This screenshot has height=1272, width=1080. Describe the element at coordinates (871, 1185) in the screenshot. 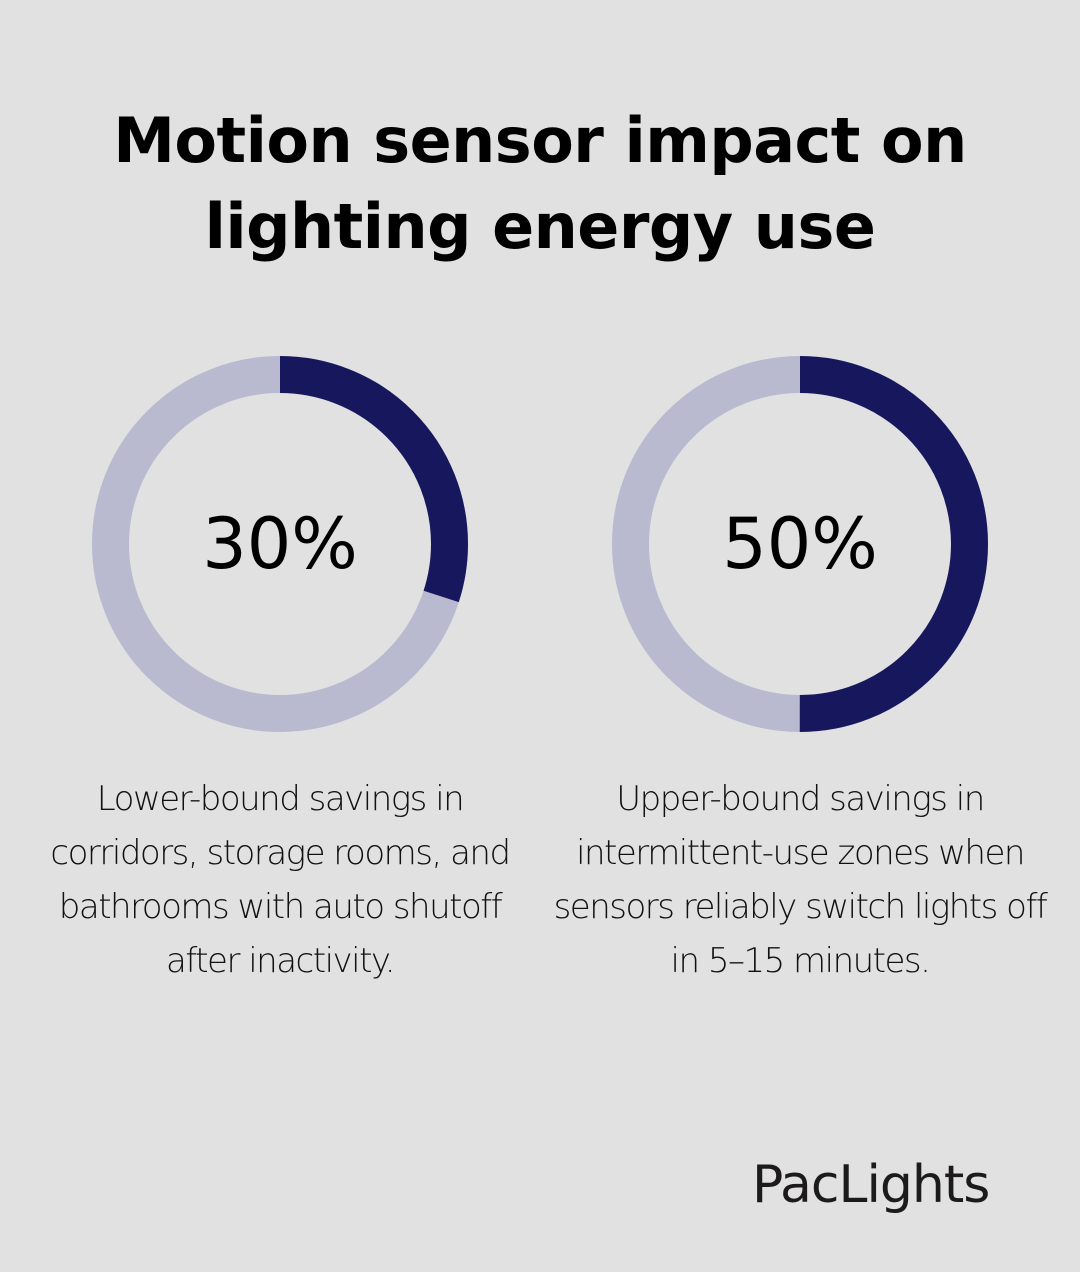

I see `brand-logo: PacLights` at that location.